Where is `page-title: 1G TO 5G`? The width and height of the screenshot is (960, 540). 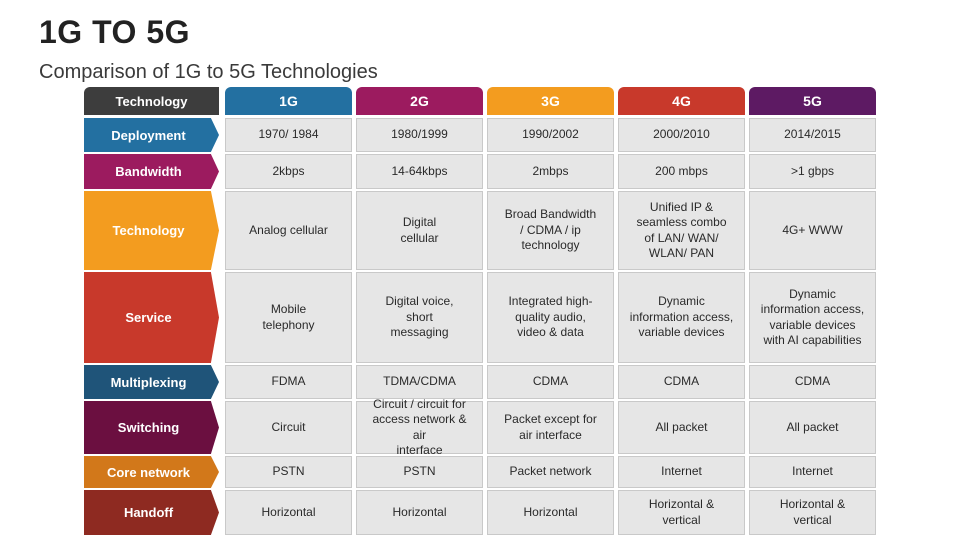 page-title: 1G TO 5G is located at coordinates (115, 32).